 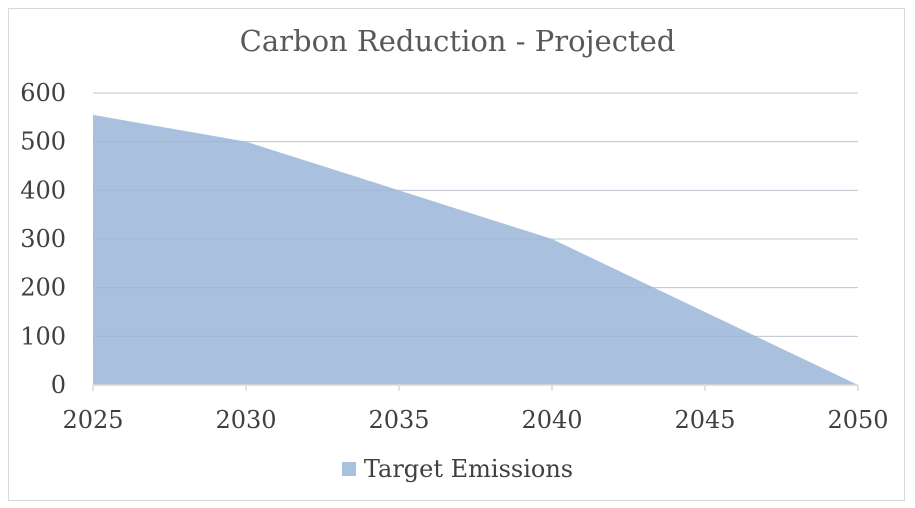 What do you see at coordinates (58, 385) in the screenshot?
I see `y-tick-label-0: 0` at bounding box center [58, 385].